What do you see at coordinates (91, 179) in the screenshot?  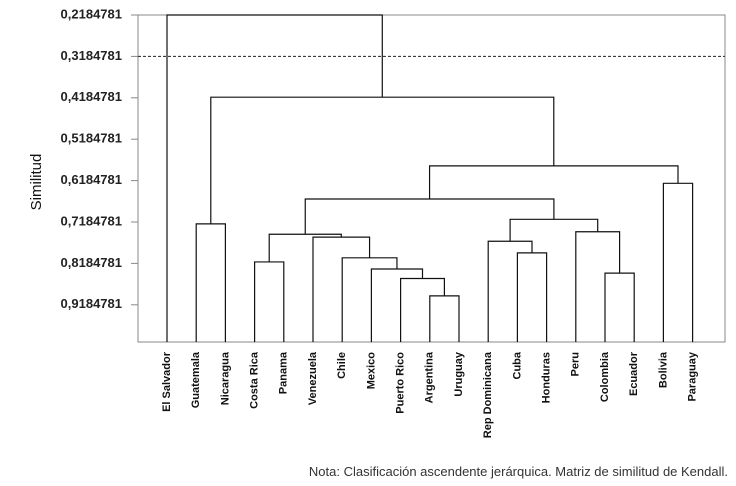 I see `y-tick-label: 0,6184781` at bounding box center [91, 179].